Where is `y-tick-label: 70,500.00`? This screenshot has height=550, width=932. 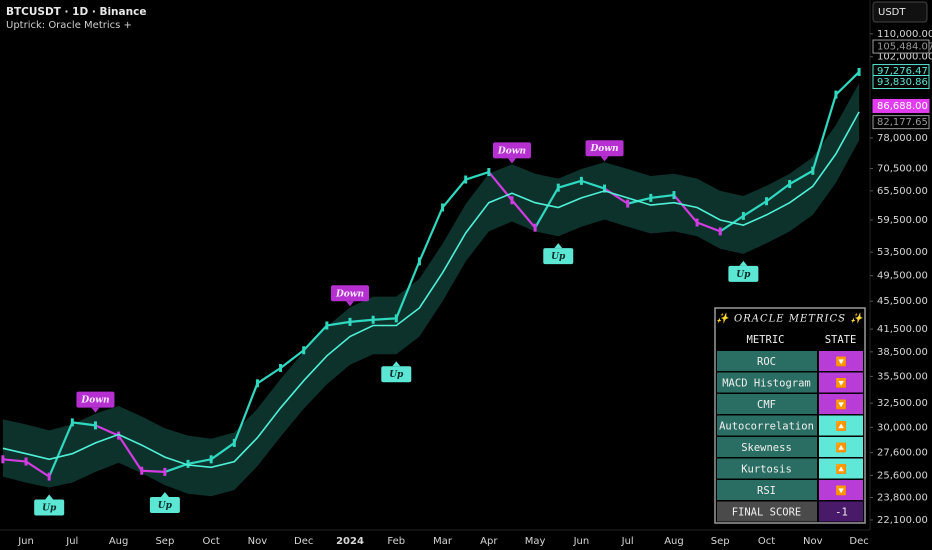 y-tick-label: 70,500.00 is located at coordinates (902, 169).